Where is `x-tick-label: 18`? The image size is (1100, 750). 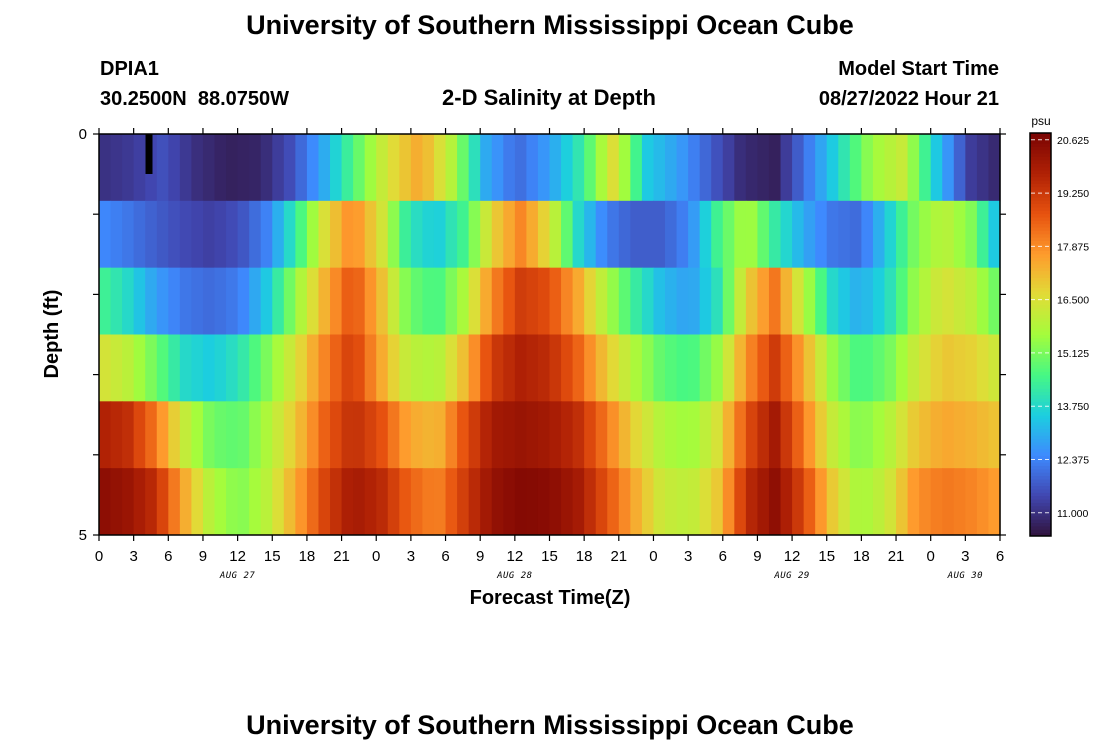
x-tick-label: 18 is located at coordinates (307, 556).